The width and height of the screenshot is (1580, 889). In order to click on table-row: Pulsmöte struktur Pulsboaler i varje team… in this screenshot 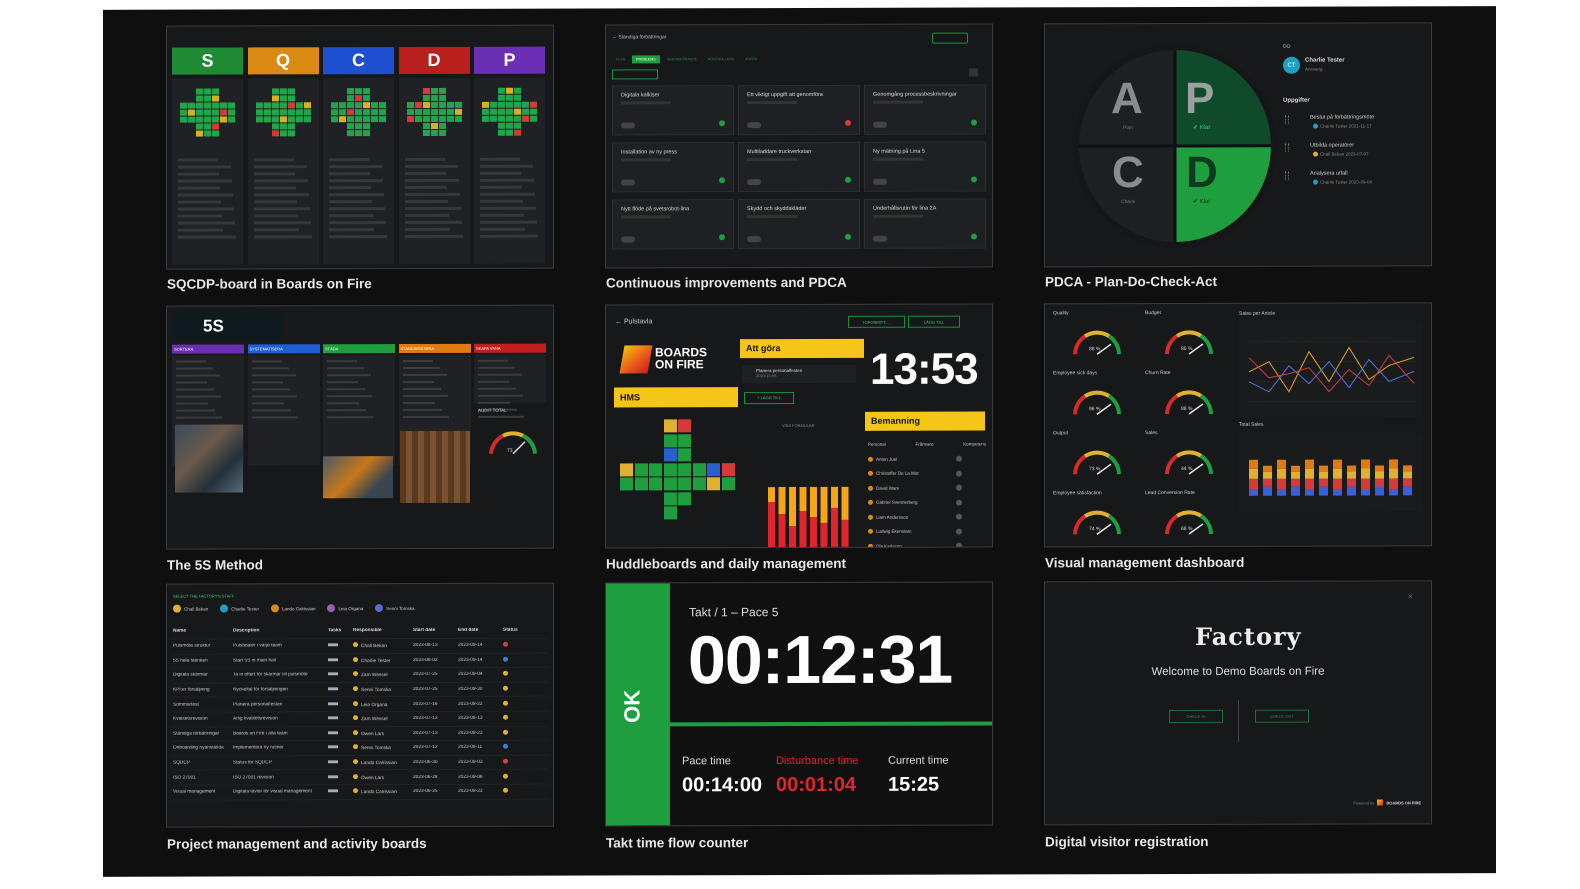, I will do `click(360, 646)`.